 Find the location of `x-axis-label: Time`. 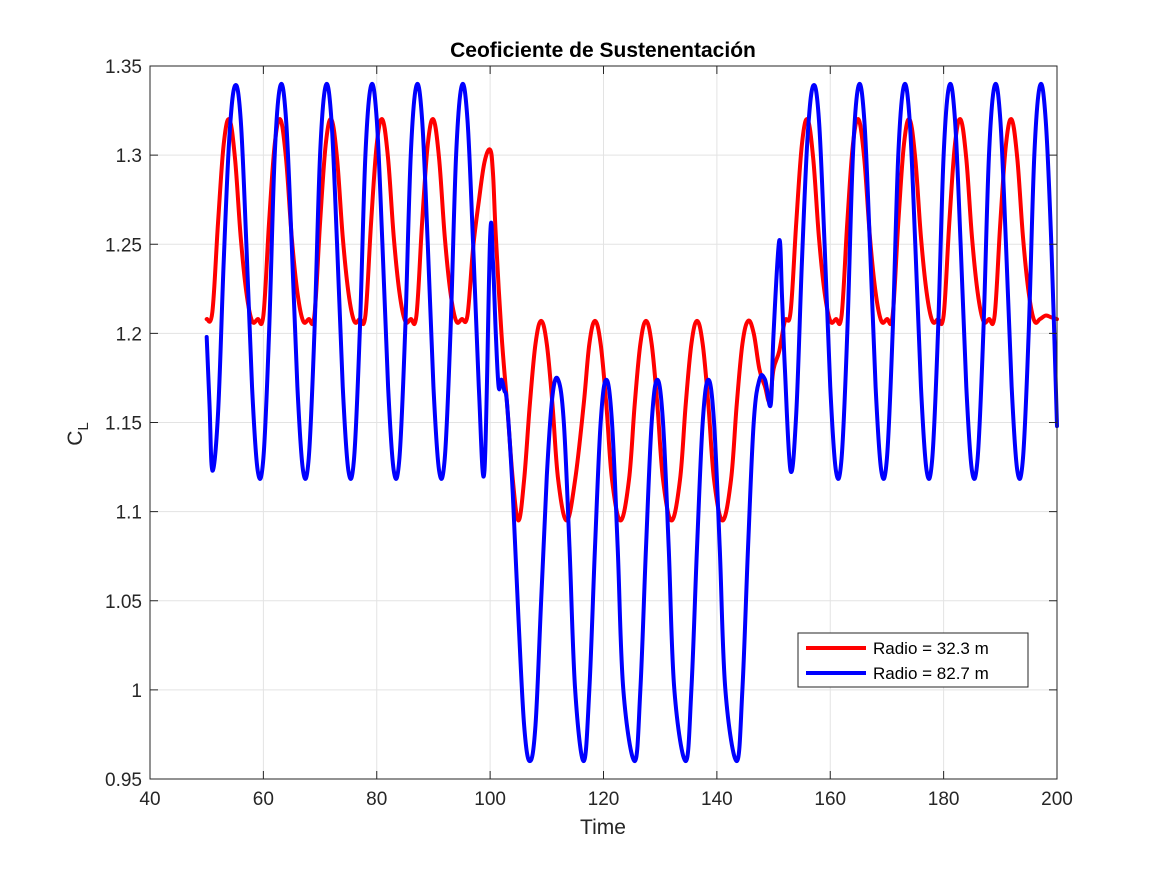

x-axis-label: Time is located at coordinates (603, 827).